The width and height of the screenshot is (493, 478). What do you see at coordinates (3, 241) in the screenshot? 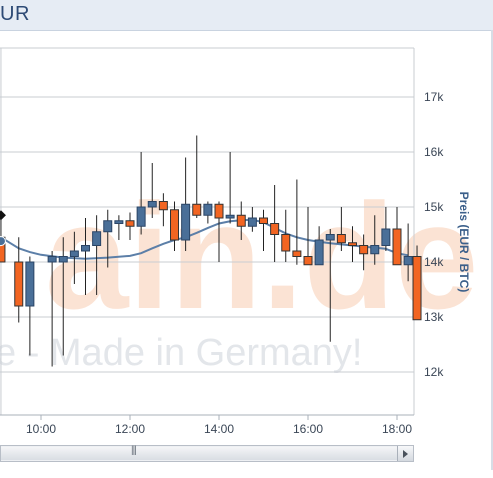
I see `point-marker` at bounding box center [3, 241].